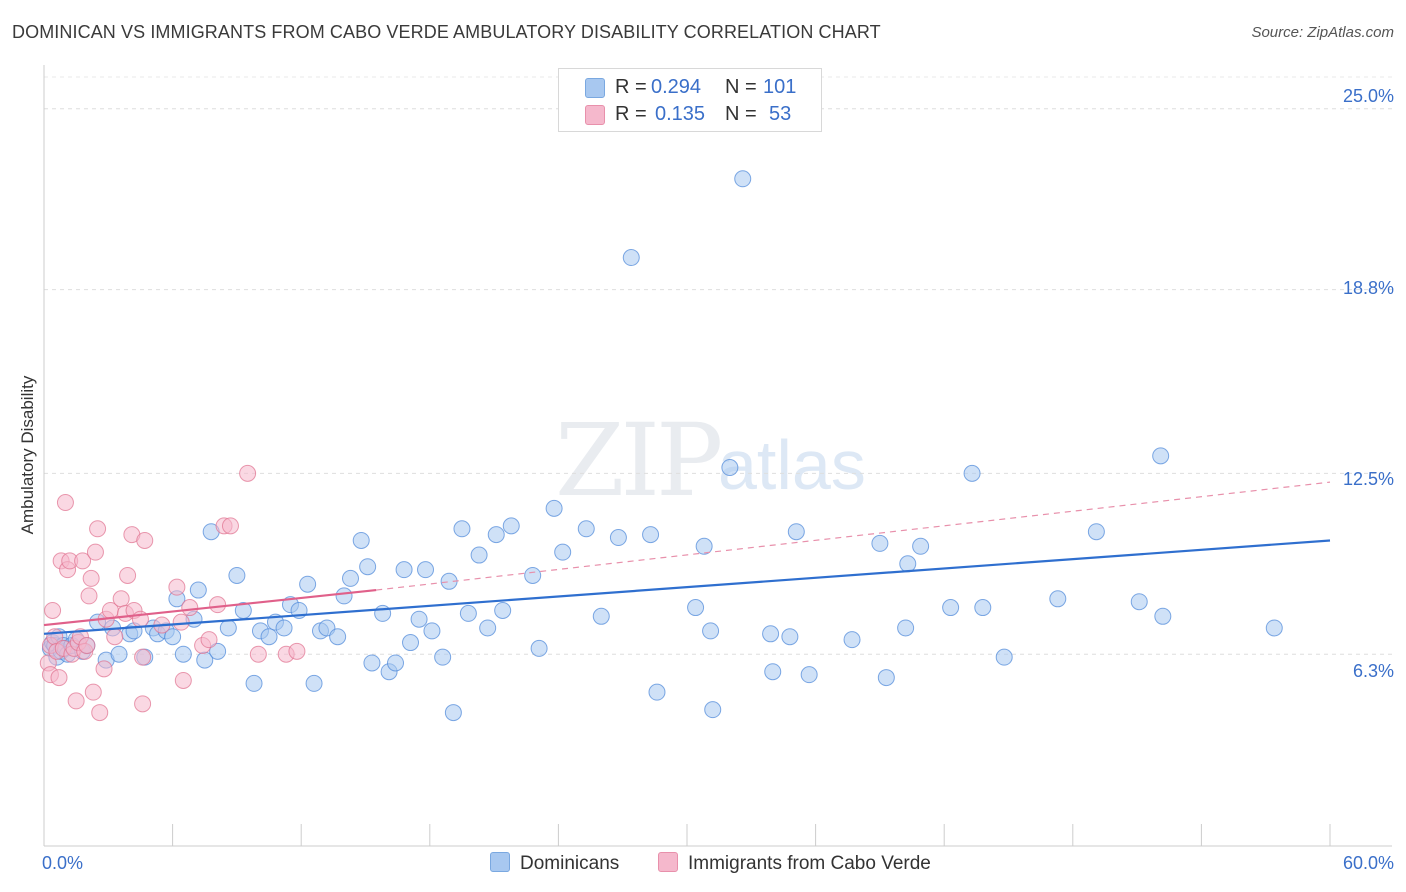 Image resolution: width=1406 pixels, height=892 pixels. What do you see at coordinates (570, 863) in the screenshot?
I see `bottom-legend-label: Dominicans` at bounding box center [570, 863].